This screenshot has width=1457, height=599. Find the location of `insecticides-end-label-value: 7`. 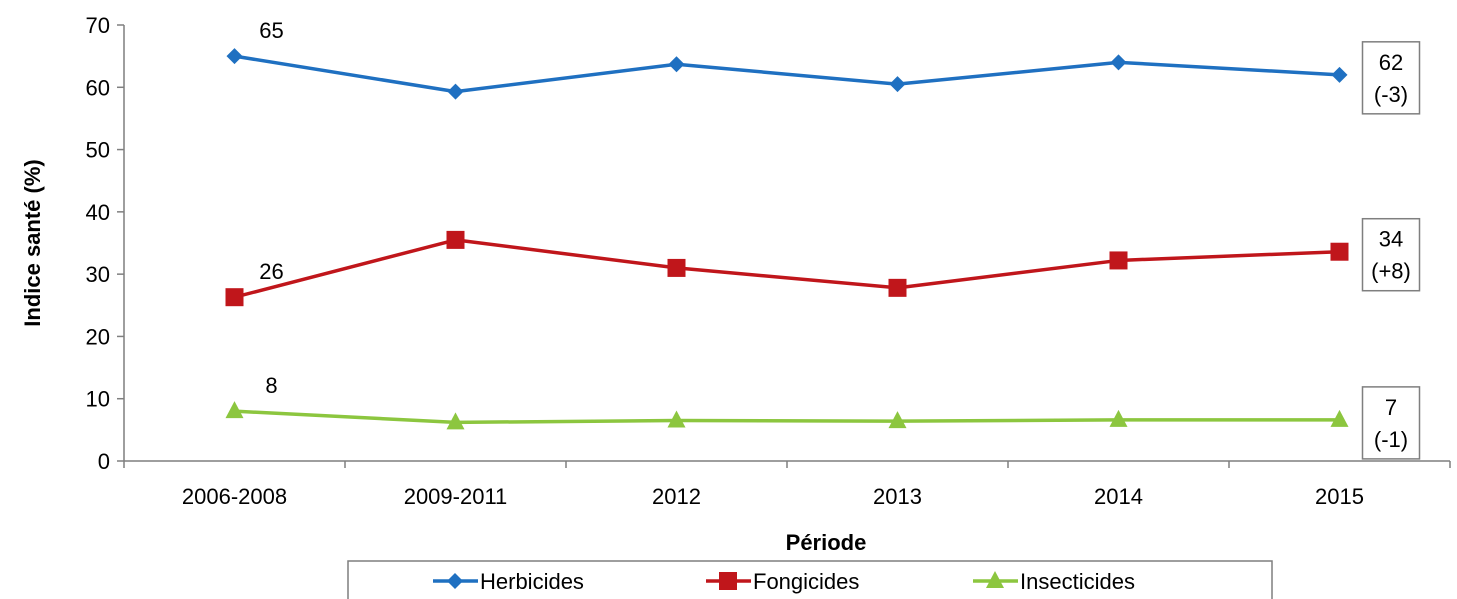

insecticides-end-label-value: 7 is located at coordinates (1391, 407).